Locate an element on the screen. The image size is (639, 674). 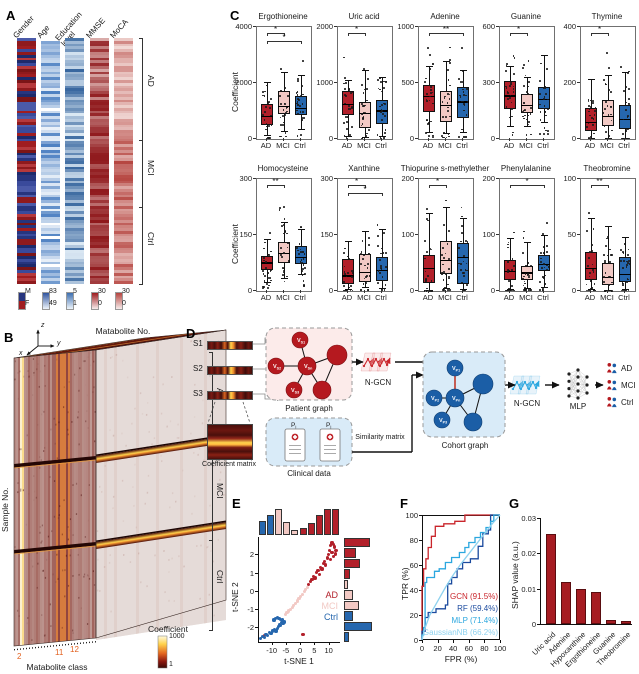
legend-ctrl: Ctrl is located at coordinates (331, 617).